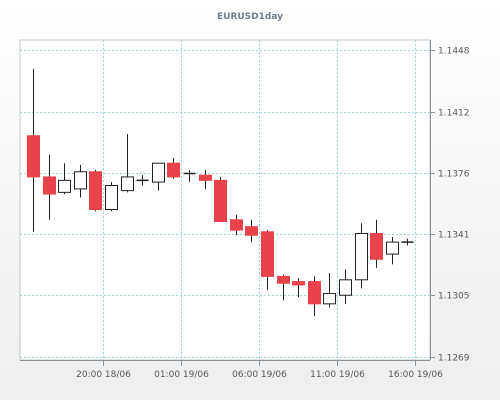  What do you see at coordinates (181, 375) in the screenshot?
I see `x-tick-label: 01:00 19/06` at bounding box center [181, 375].